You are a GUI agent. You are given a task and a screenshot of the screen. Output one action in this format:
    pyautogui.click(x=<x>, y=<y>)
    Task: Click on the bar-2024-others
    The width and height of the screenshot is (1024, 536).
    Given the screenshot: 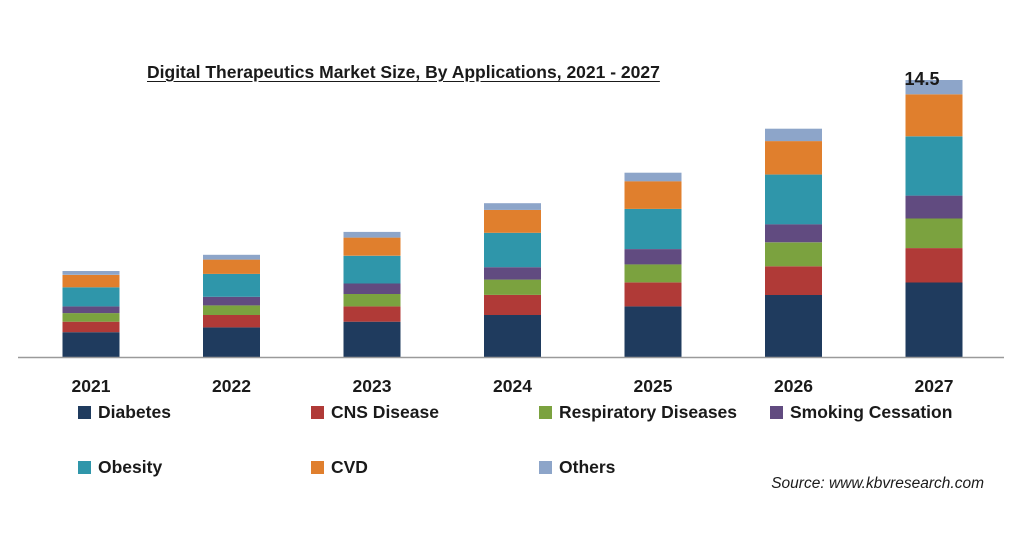 What is the action you would take?
    pyautogui.click(x=512, y=206)
    